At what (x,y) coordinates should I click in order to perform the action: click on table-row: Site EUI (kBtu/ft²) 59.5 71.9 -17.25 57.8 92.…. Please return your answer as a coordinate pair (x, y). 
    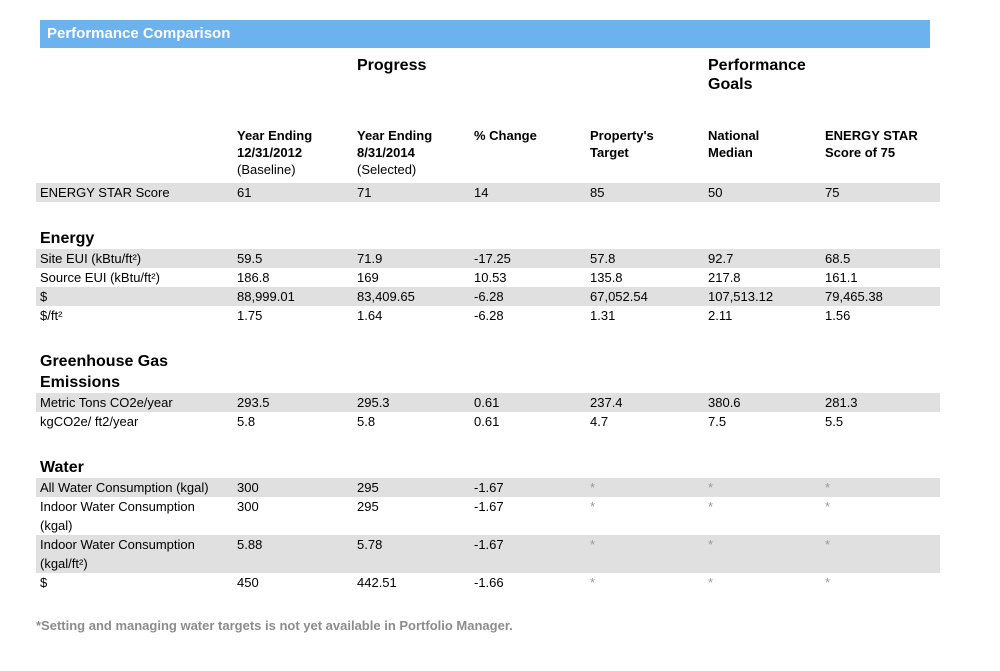
    Looking at the image, I should click on (488, 258).